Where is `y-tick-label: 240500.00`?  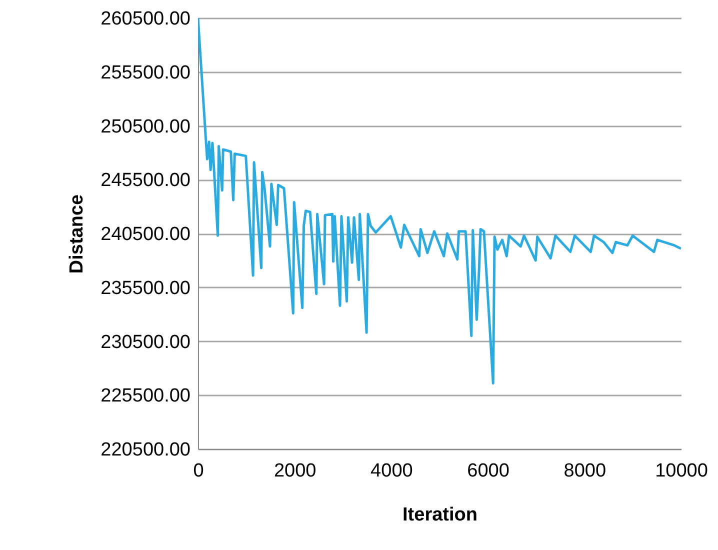
y-tick-label: 240500.00 is located at coordinates (145, 234).